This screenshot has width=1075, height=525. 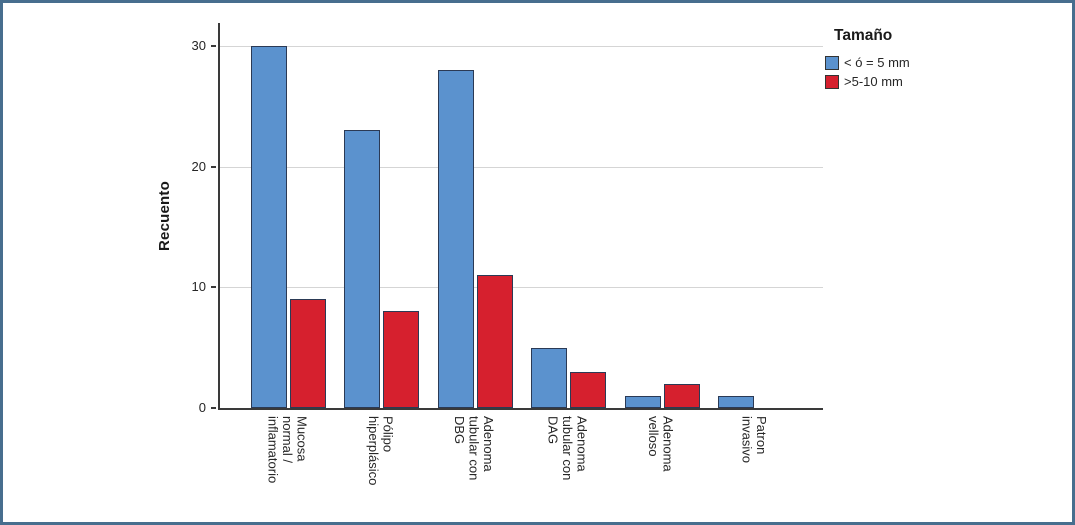 What do you see at coordinates (401, 359) in the screenshot?
I see `bar-series2-category2` at bounding box center [401, 359].